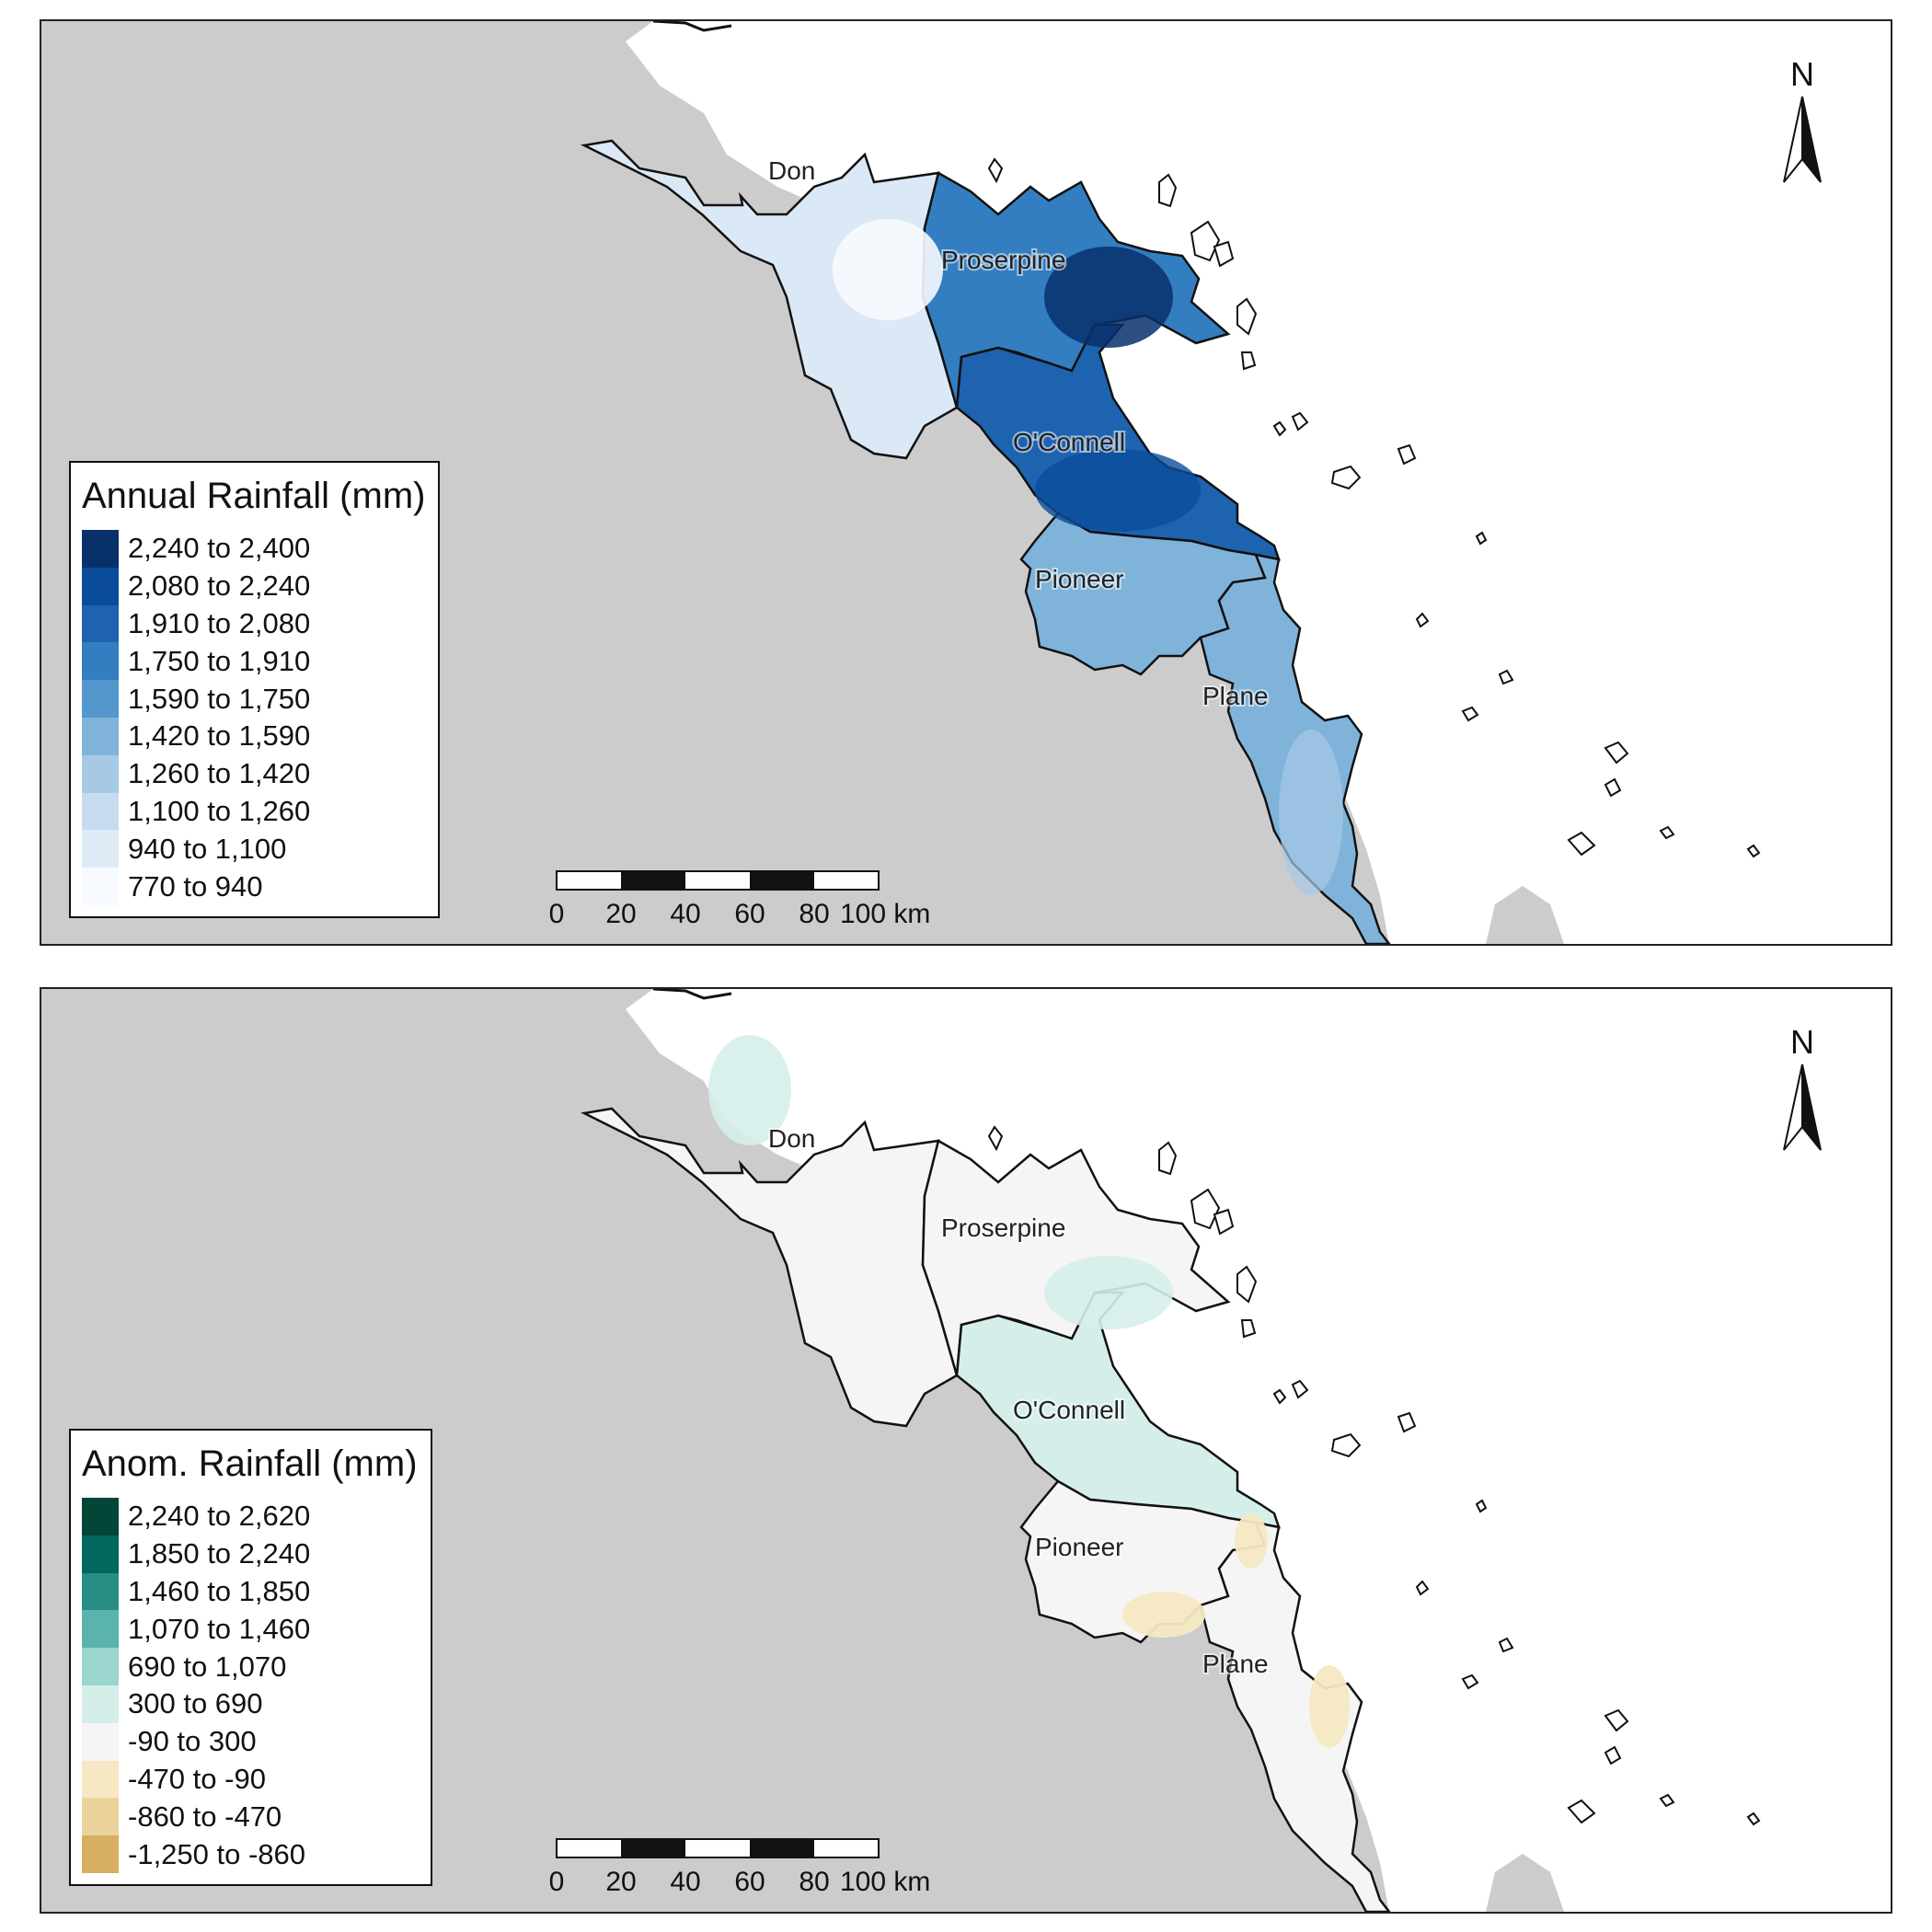 The height and width of the screenshot is (1932, 1932). What do you see at coordinates (1003, 1227) in the screenshot?
I see `label-proserpine: Proserpine` at bounding box center [1003, 1227].